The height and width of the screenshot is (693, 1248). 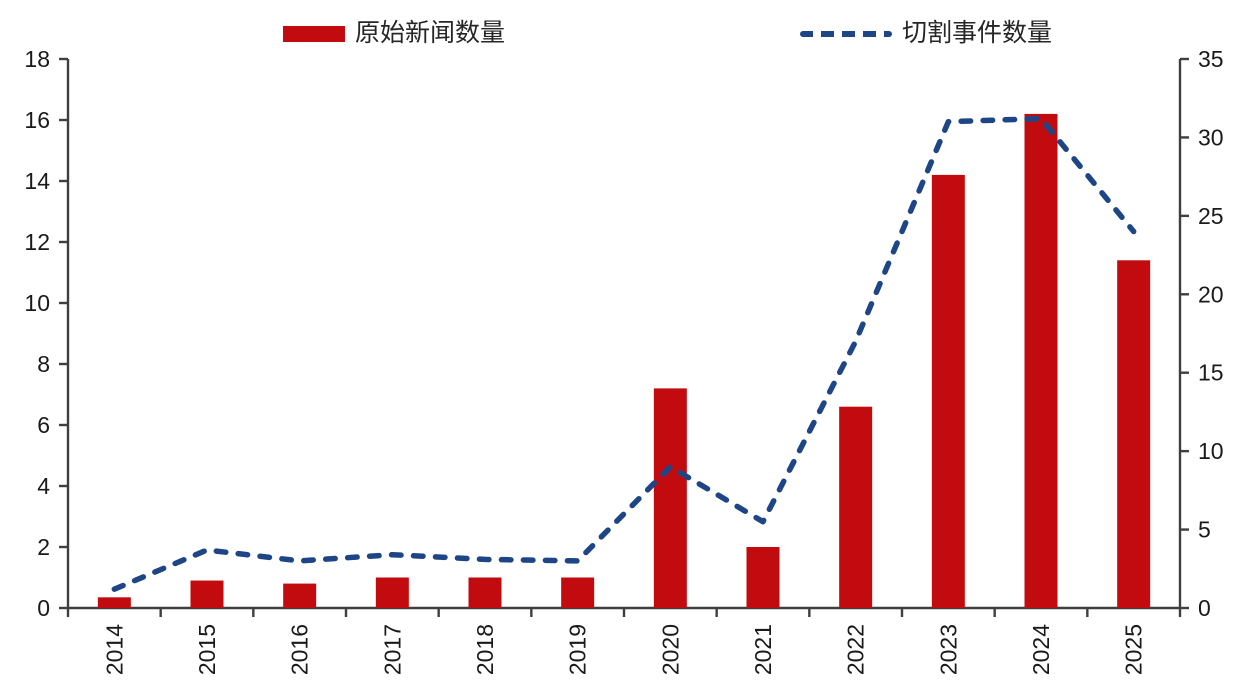 What do you see at coordinates (114, 649) in the screenshot?
I see `x-label-2014: 2014` at bounding box center [114, 649].